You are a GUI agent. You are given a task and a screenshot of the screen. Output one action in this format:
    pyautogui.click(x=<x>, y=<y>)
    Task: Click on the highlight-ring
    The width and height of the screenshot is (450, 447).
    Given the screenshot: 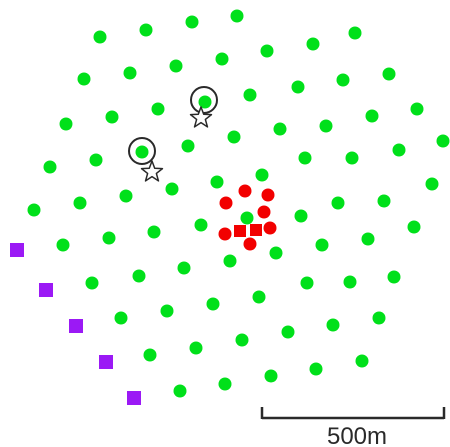 What is the action you would take?
    pyautogui.click(x=142, y=151)
    